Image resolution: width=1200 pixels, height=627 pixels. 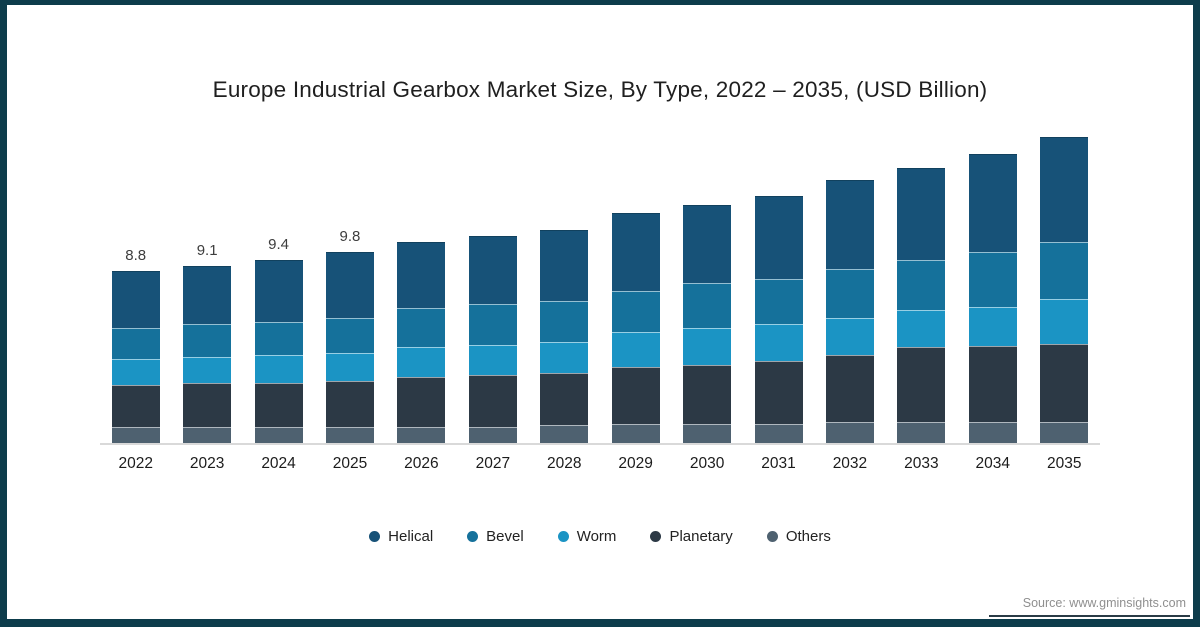 What do you see at coordinates (707, 463) in the screenshot?
I see `x-axis-label: 2030` at bounding box center [707, 463].